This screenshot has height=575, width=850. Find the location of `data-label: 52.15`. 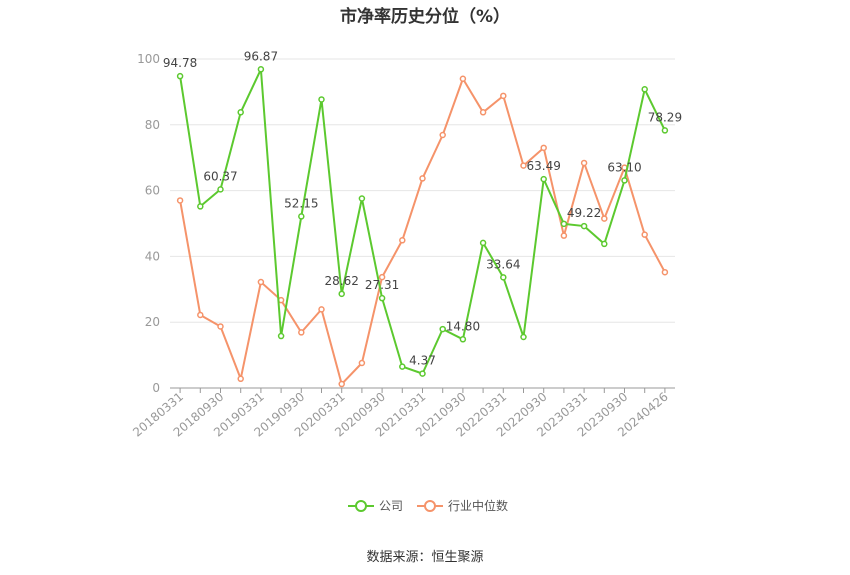

data-label: 52.15 is located at coordinates (301, 203).